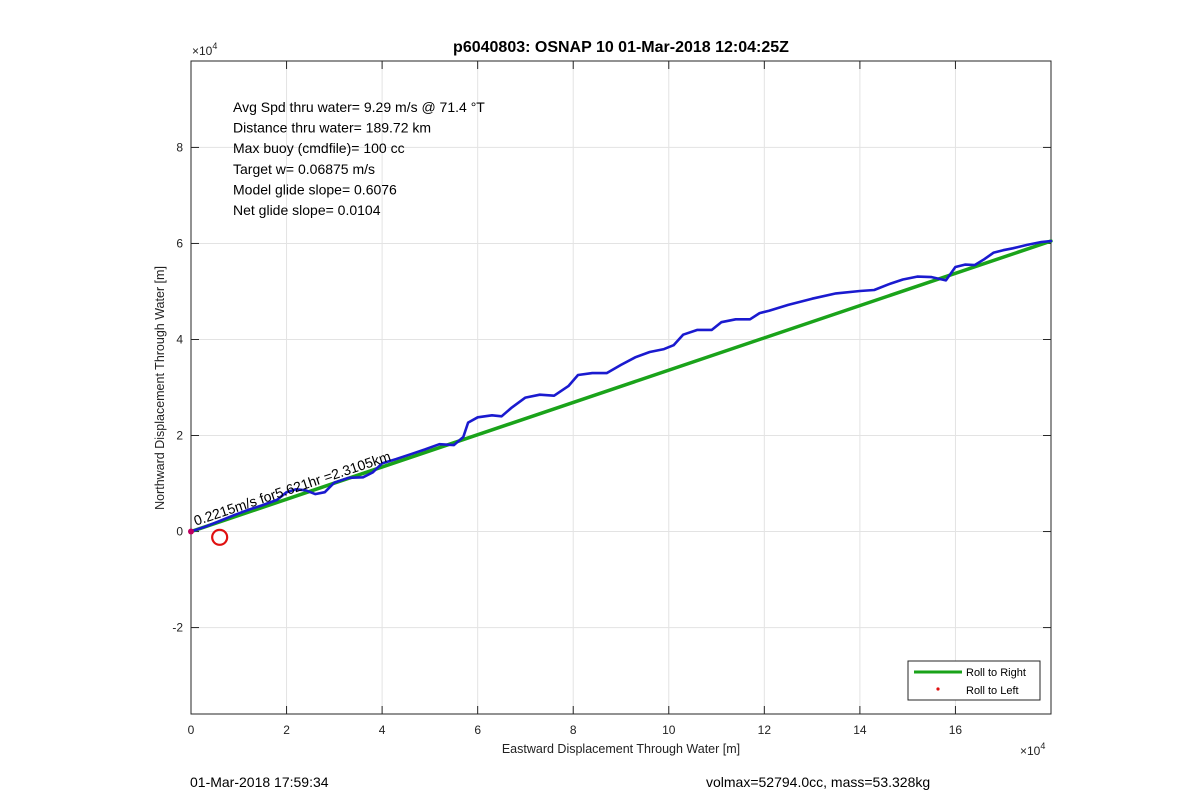 The width and height of the screenshot is (1200, 804). Describe the element at coordinates (621, 47) in the screenshot. I see `chart-title: p6040803: OSNAP 10 01-Mar-2018 12:04:25Z` at that location.